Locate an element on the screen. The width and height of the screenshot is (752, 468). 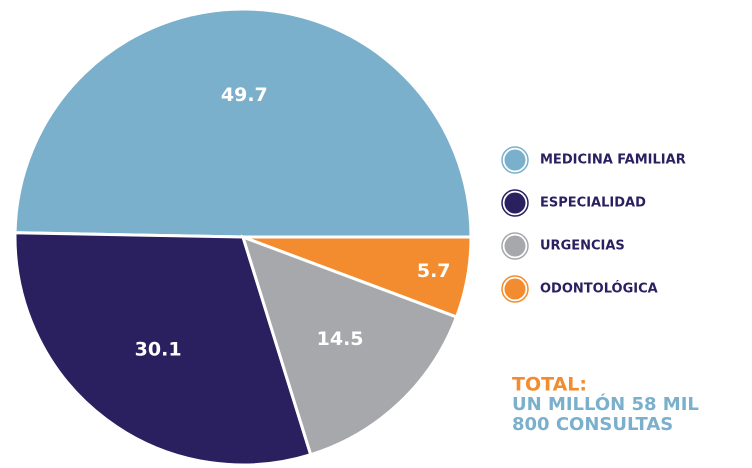
total-value: UN MILLÓN 58 MIL is located at coordinates (605, 404).